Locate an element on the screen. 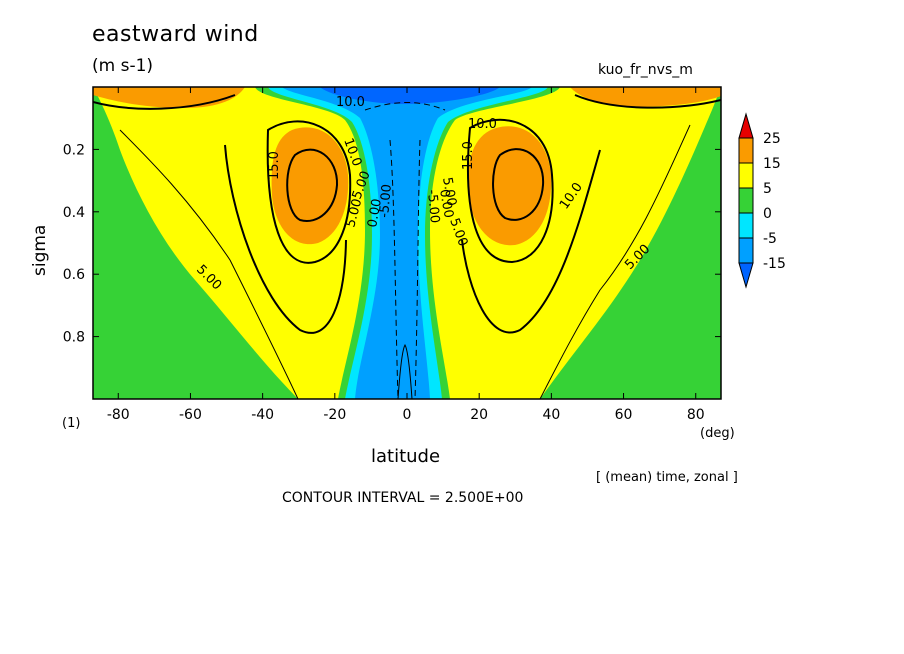  run-name: kuo_fr_nvs_m is located at coordinates (645, 70).